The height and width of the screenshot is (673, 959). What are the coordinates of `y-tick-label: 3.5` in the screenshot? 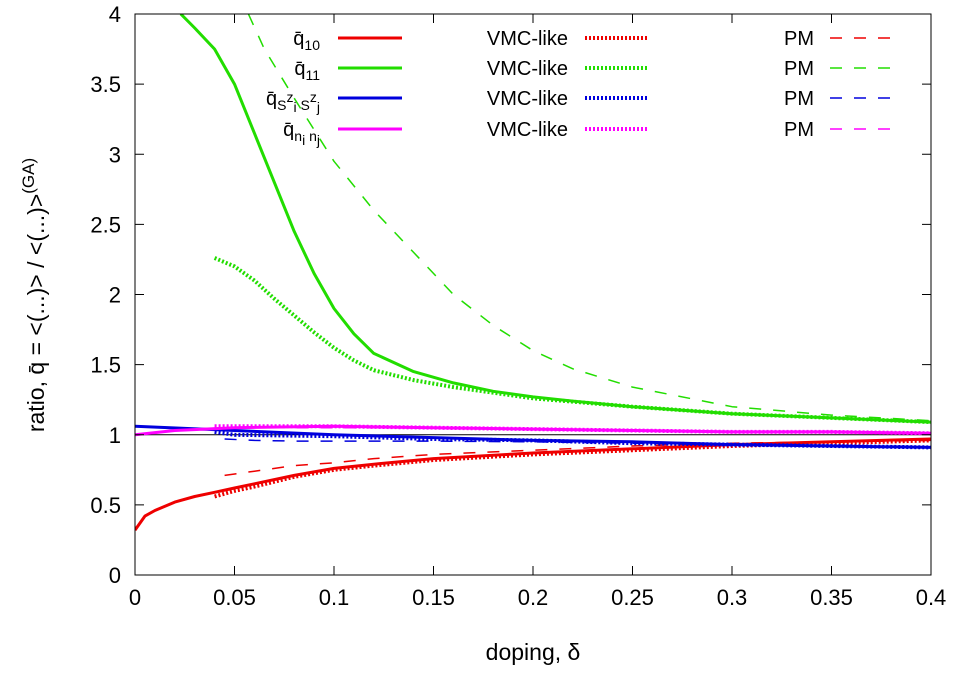 It's located at (105, 84).